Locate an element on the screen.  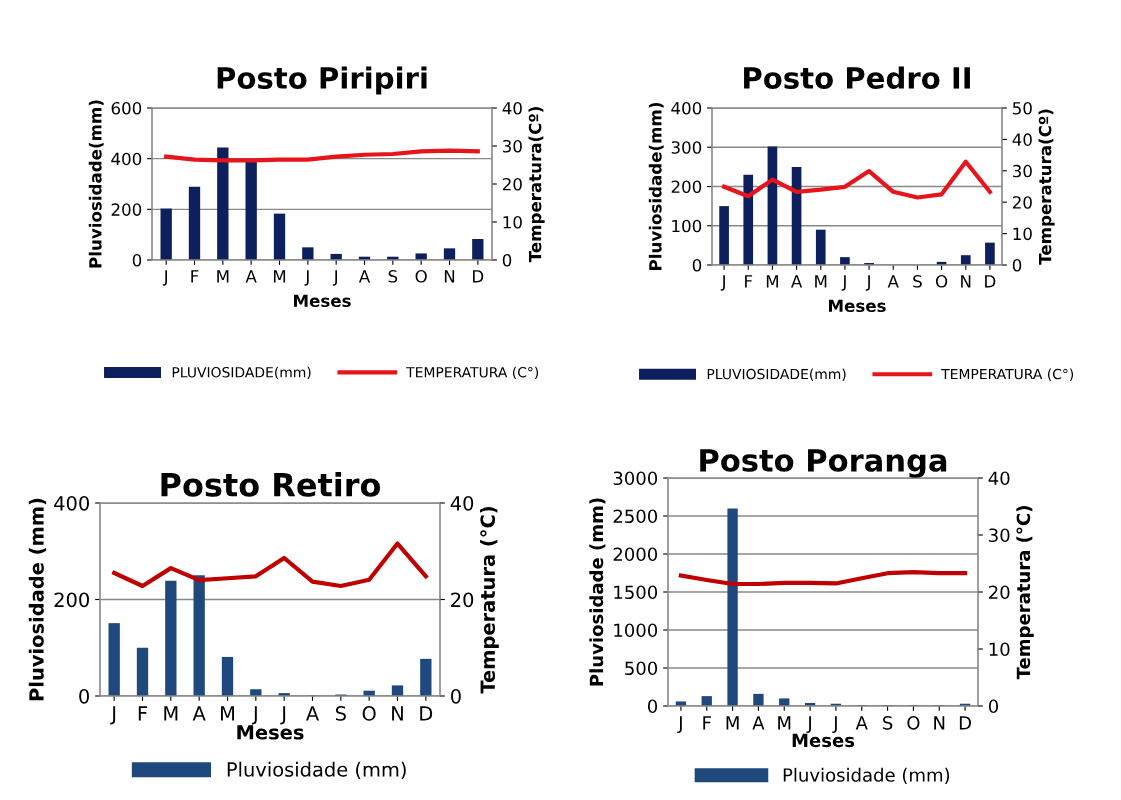
y-axis-title: Pluviosidade (mm) is located at coordinates (37, 599).